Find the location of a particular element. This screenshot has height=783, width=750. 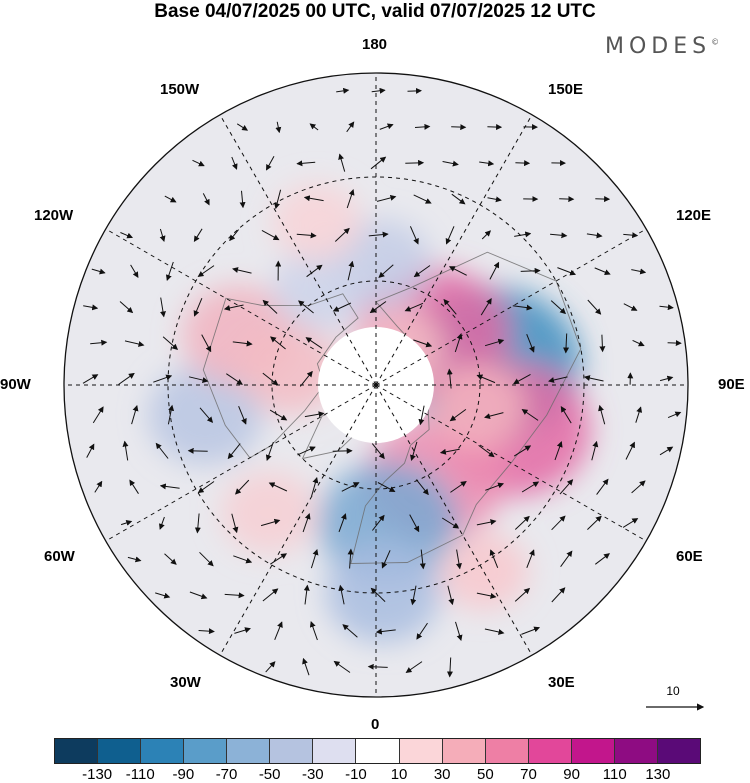

label-60e: 60E is located at coordinates (689, 556).